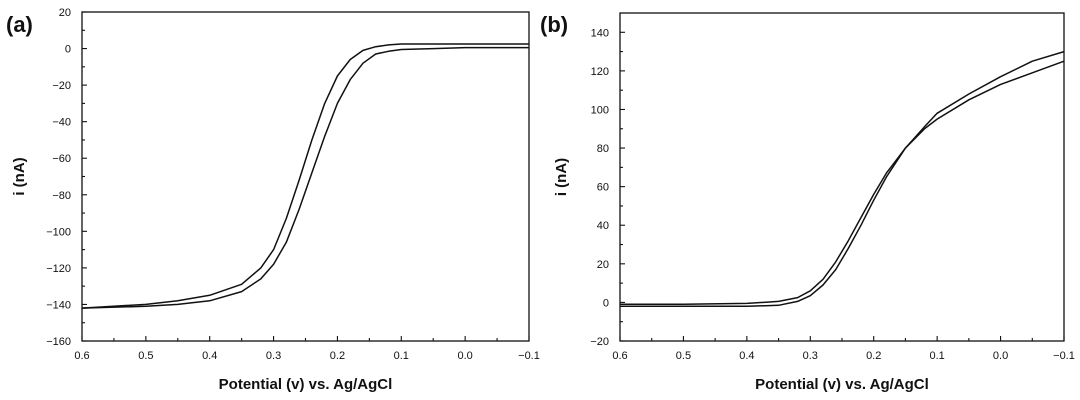  What do you see at coordinates (603, 265) in the screenshot?
I see `y-tick-label-b-2: 20` at bounding box center [603, 265].